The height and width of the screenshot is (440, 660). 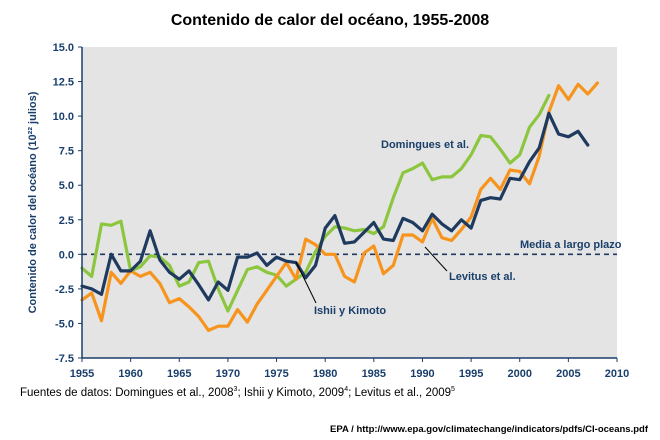 I want to click on sources-text-3: ; Levitus et al., 2009, so click(x=400, y=392).